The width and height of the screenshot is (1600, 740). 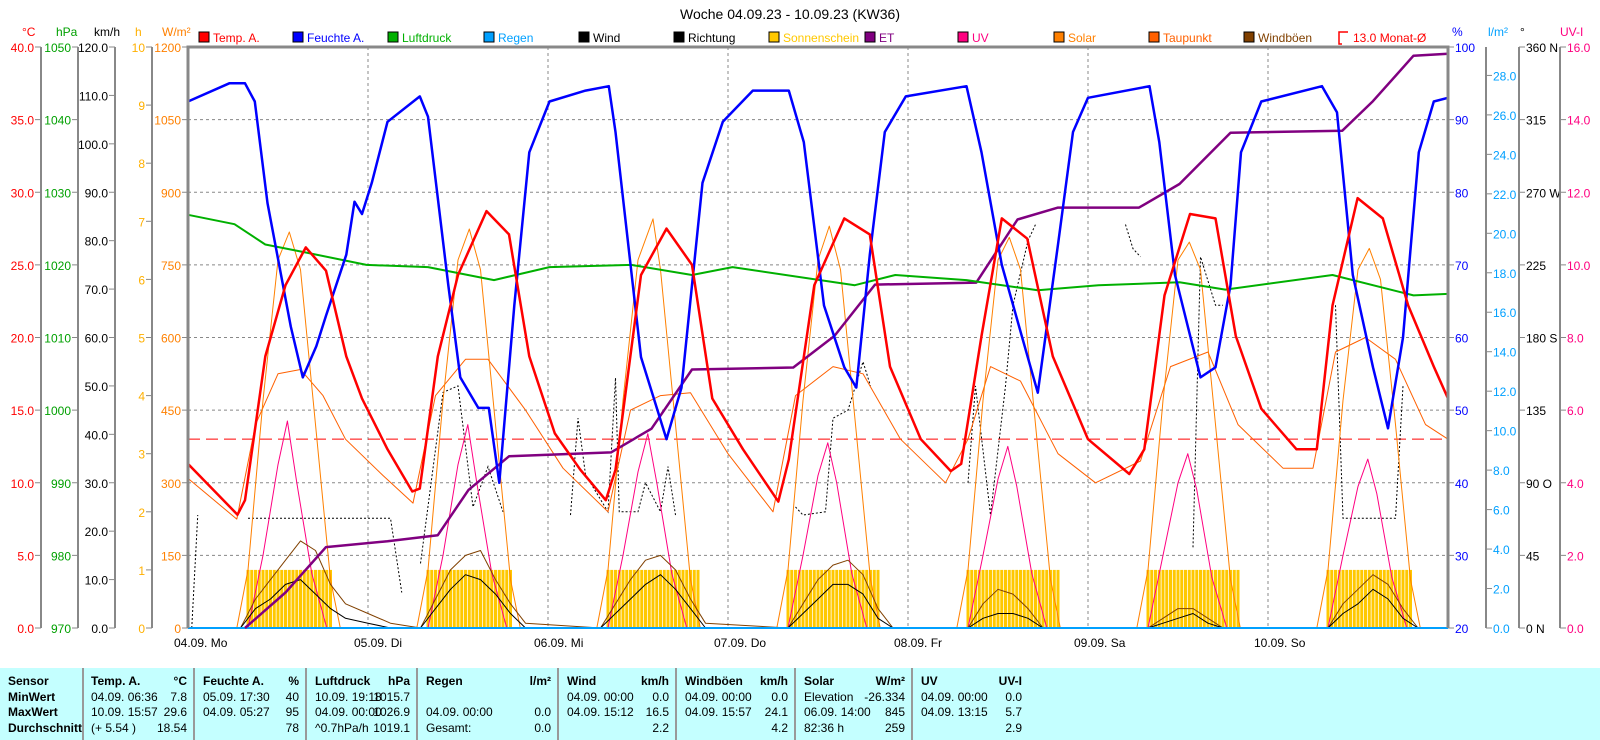 What do you see at coordinates (970, 704) in the screenshot?
I see `stats-column: UV UV-I 04.09. 00:00 0.0 04.09. 13:15 5.7 2.9` at bounding box center [970, 704].